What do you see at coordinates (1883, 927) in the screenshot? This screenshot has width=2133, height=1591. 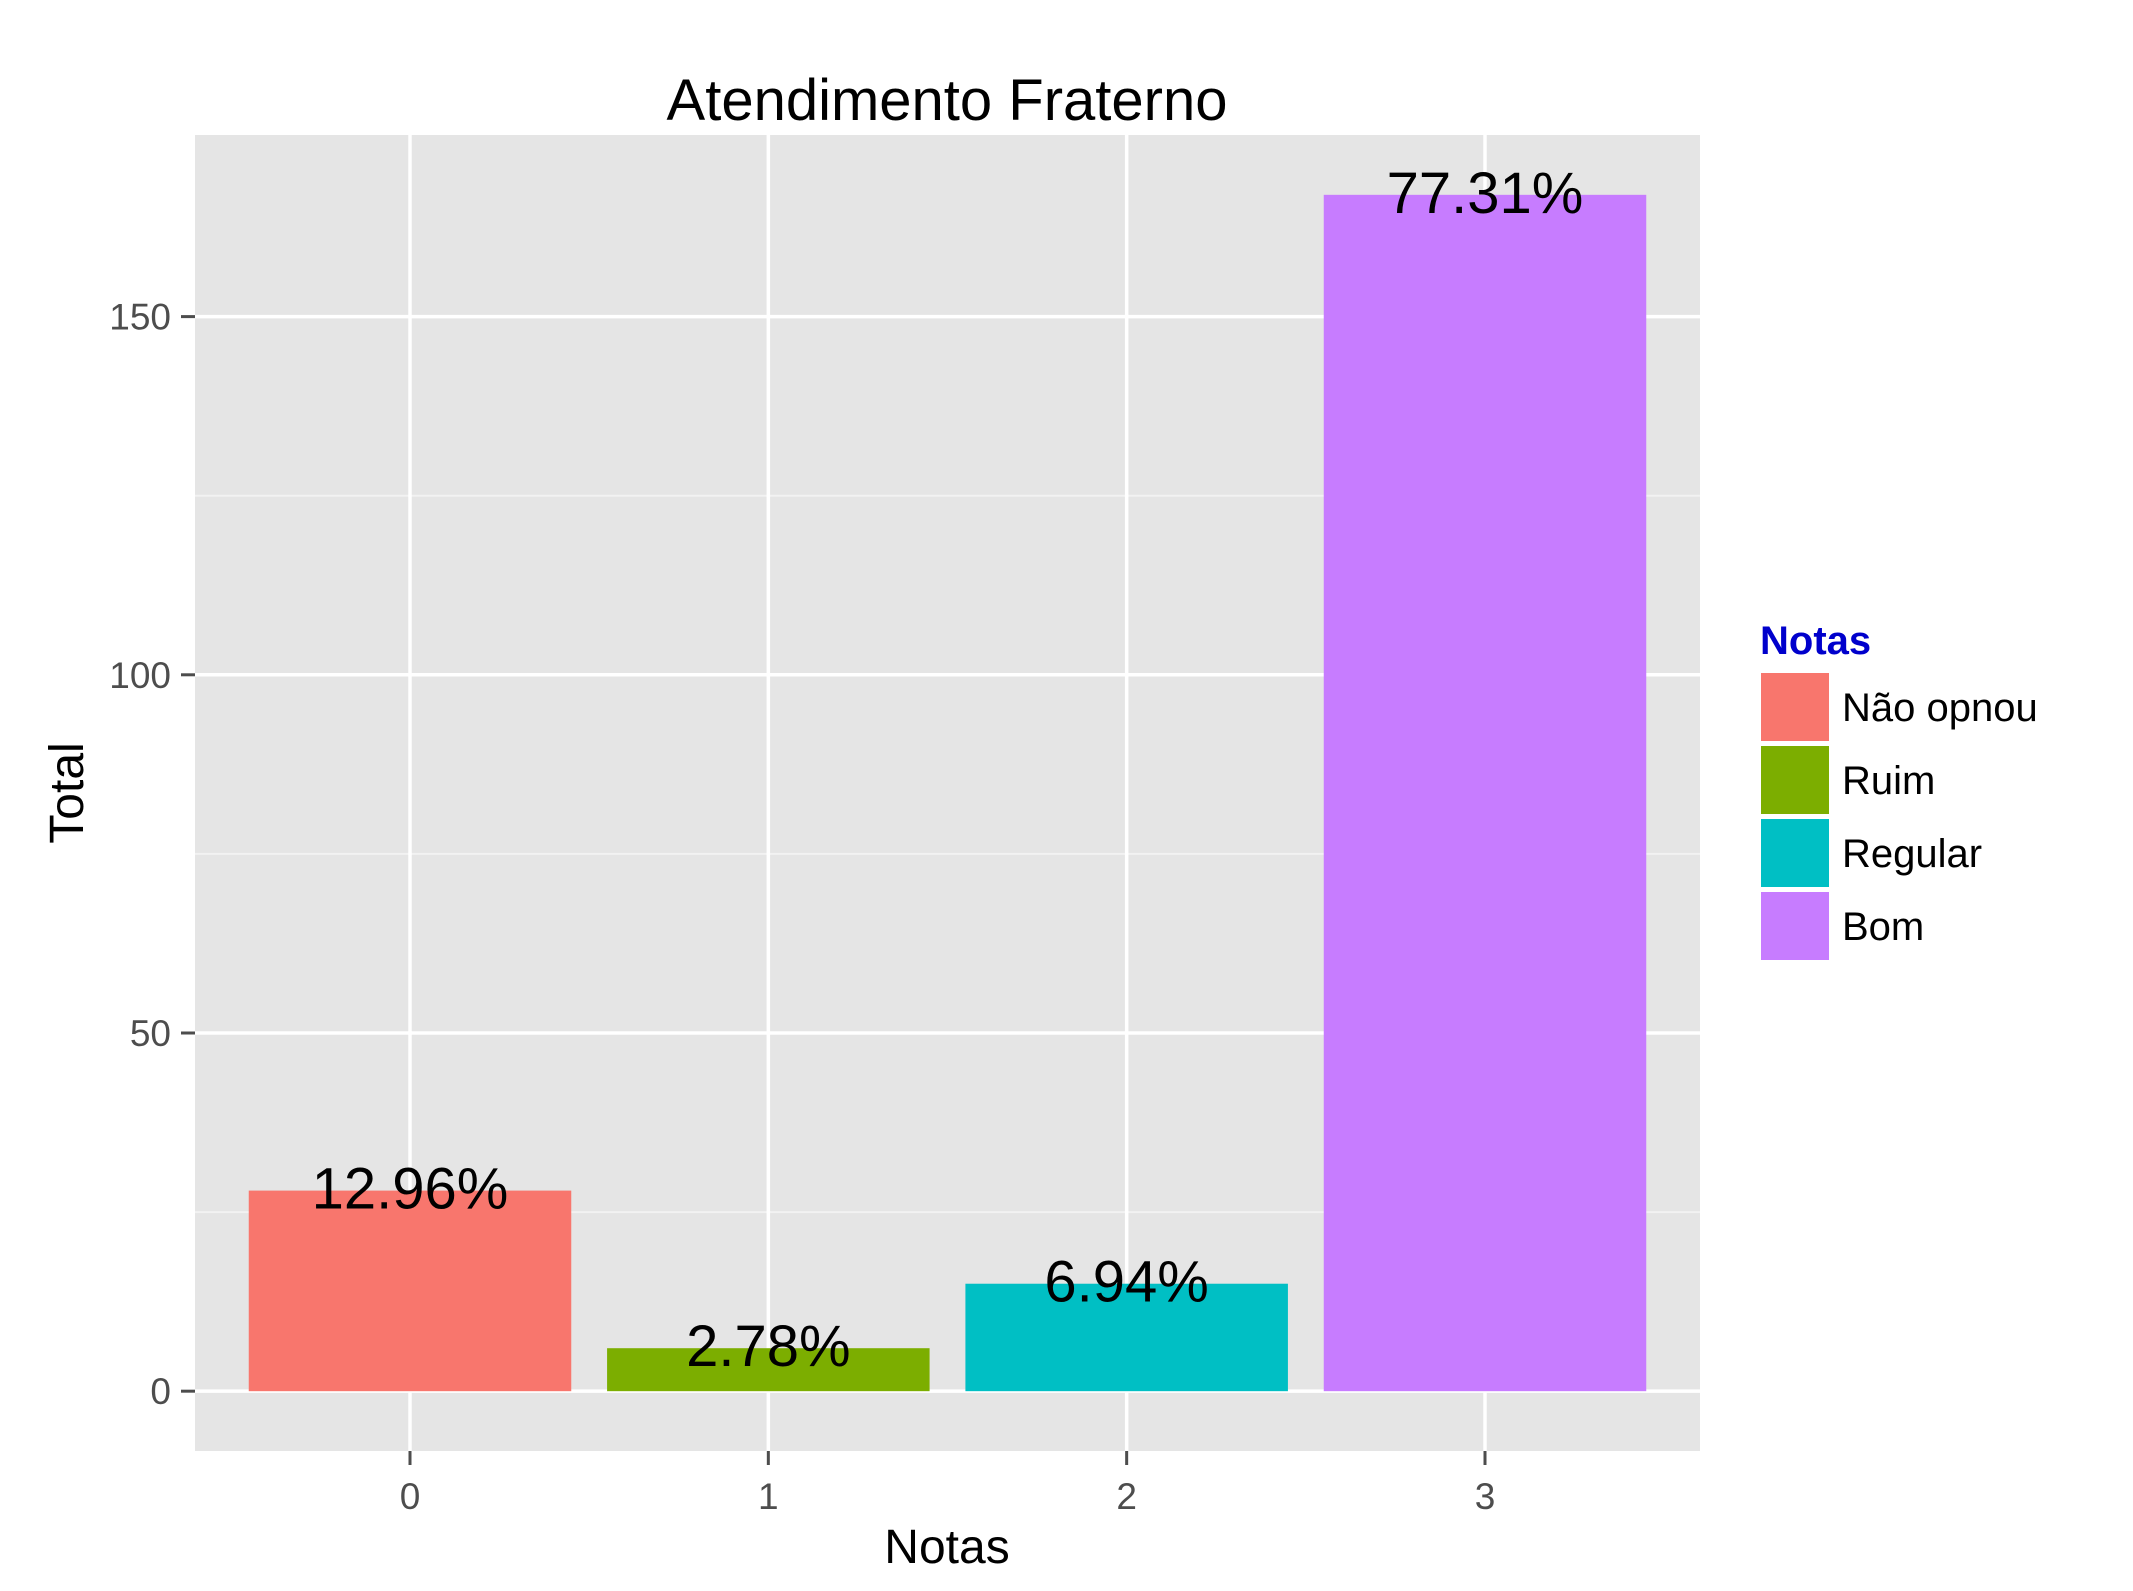 I see `legend-label: Bom` at bounding box center [1883, 927].